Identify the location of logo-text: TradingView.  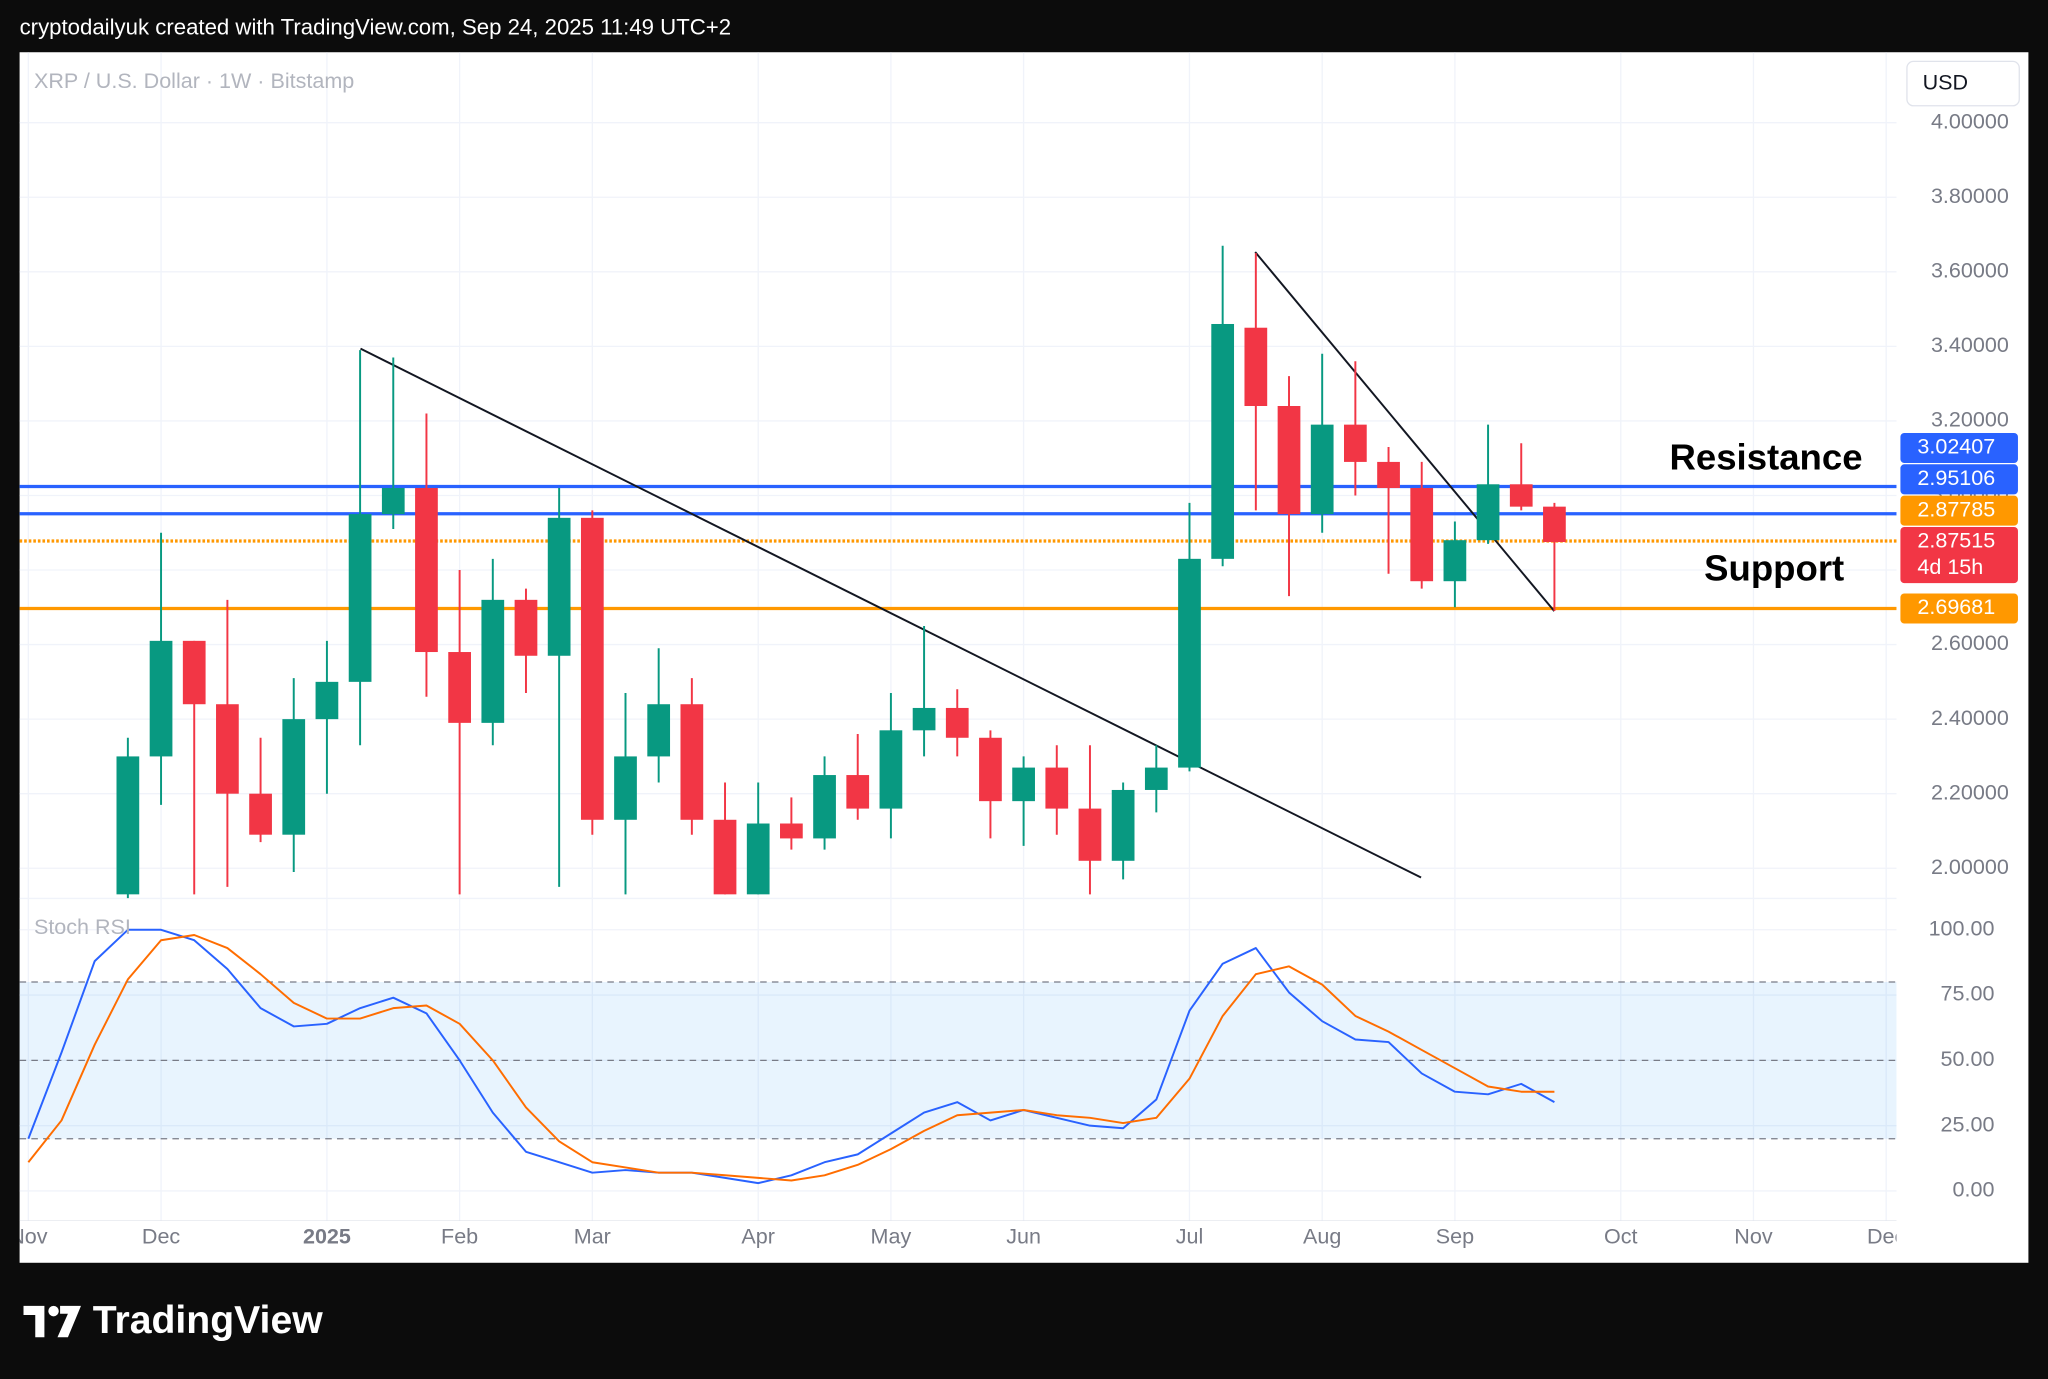
(208, 1320).